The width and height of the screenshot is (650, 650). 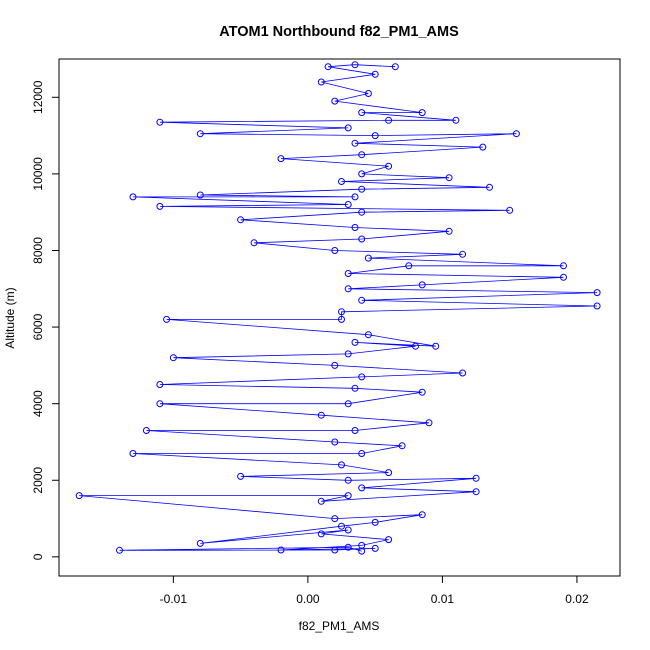 I want to click on y-tick-label: 8000, so click(x=38, y=250).